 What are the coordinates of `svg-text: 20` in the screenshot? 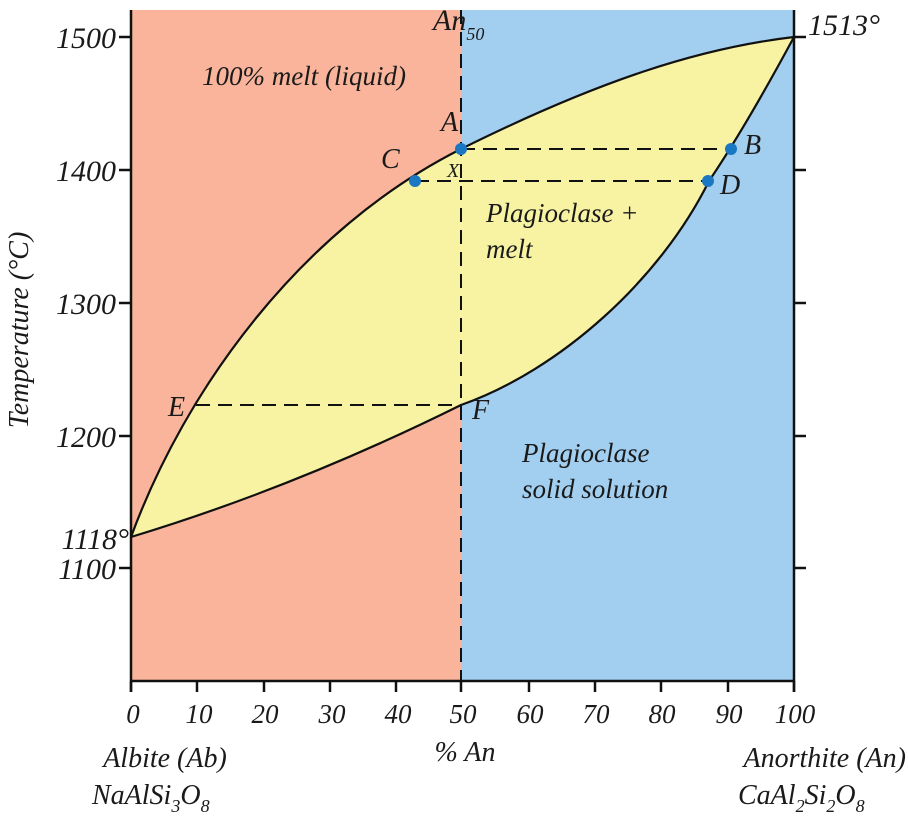 It's located at (266, 714).